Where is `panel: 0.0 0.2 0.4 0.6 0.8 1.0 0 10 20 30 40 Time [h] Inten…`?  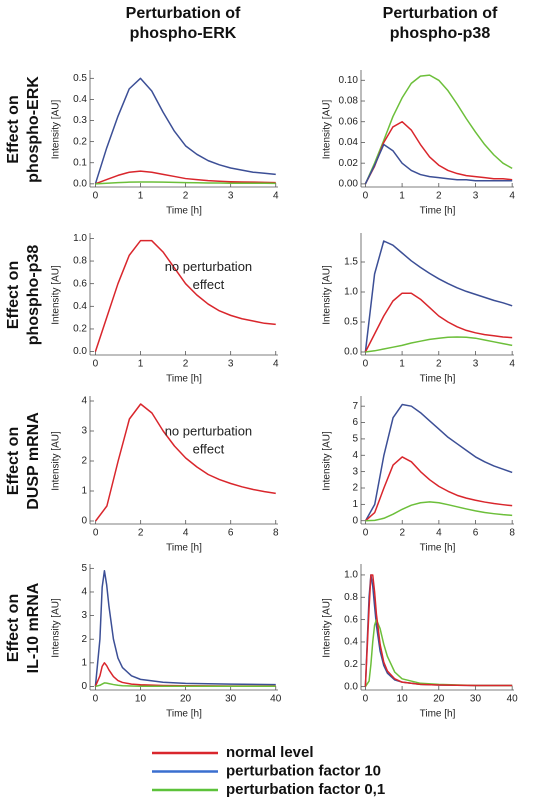
panel: 0.0 0.2 0.4 0.6 0.8 1.0 0 10 20 30 40 Time [h] Inten… is located at coordinates (420, 642).